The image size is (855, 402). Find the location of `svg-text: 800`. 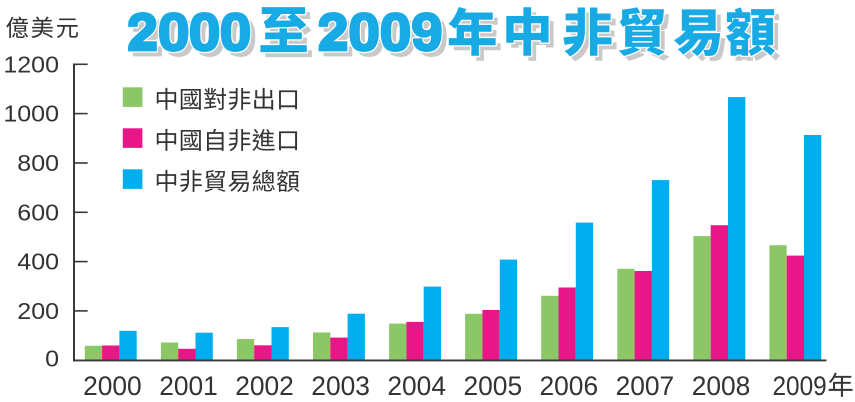

svg-text: 800 is located at coordinates (38, 163).